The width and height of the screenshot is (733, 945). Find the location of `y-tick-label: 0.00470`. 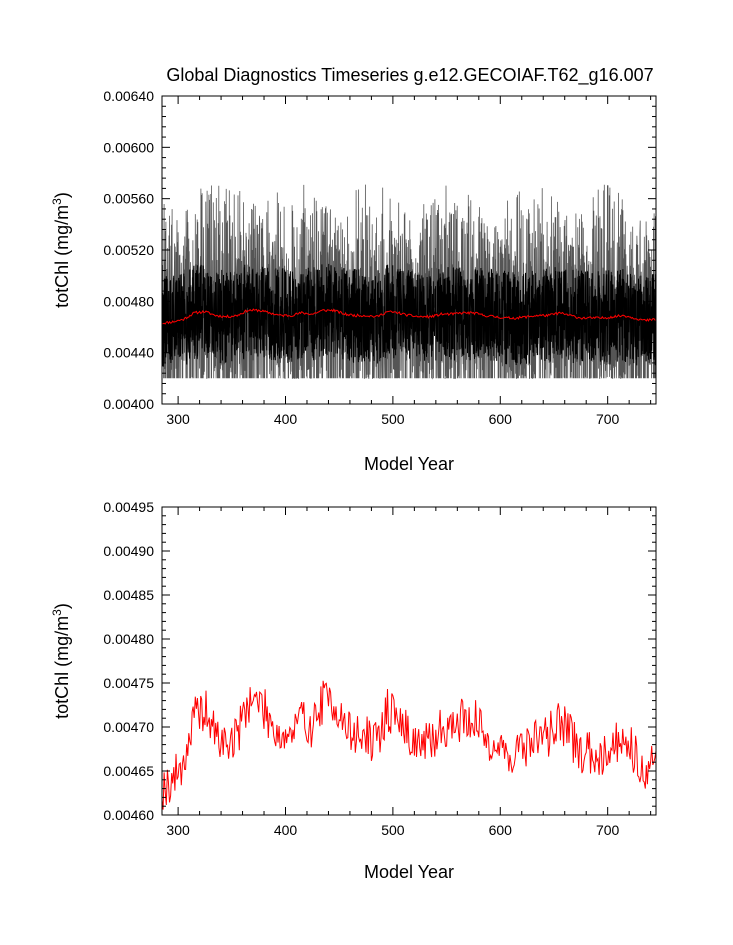

y-tick-label: 0.00470 is located at coordinates (128, 727).